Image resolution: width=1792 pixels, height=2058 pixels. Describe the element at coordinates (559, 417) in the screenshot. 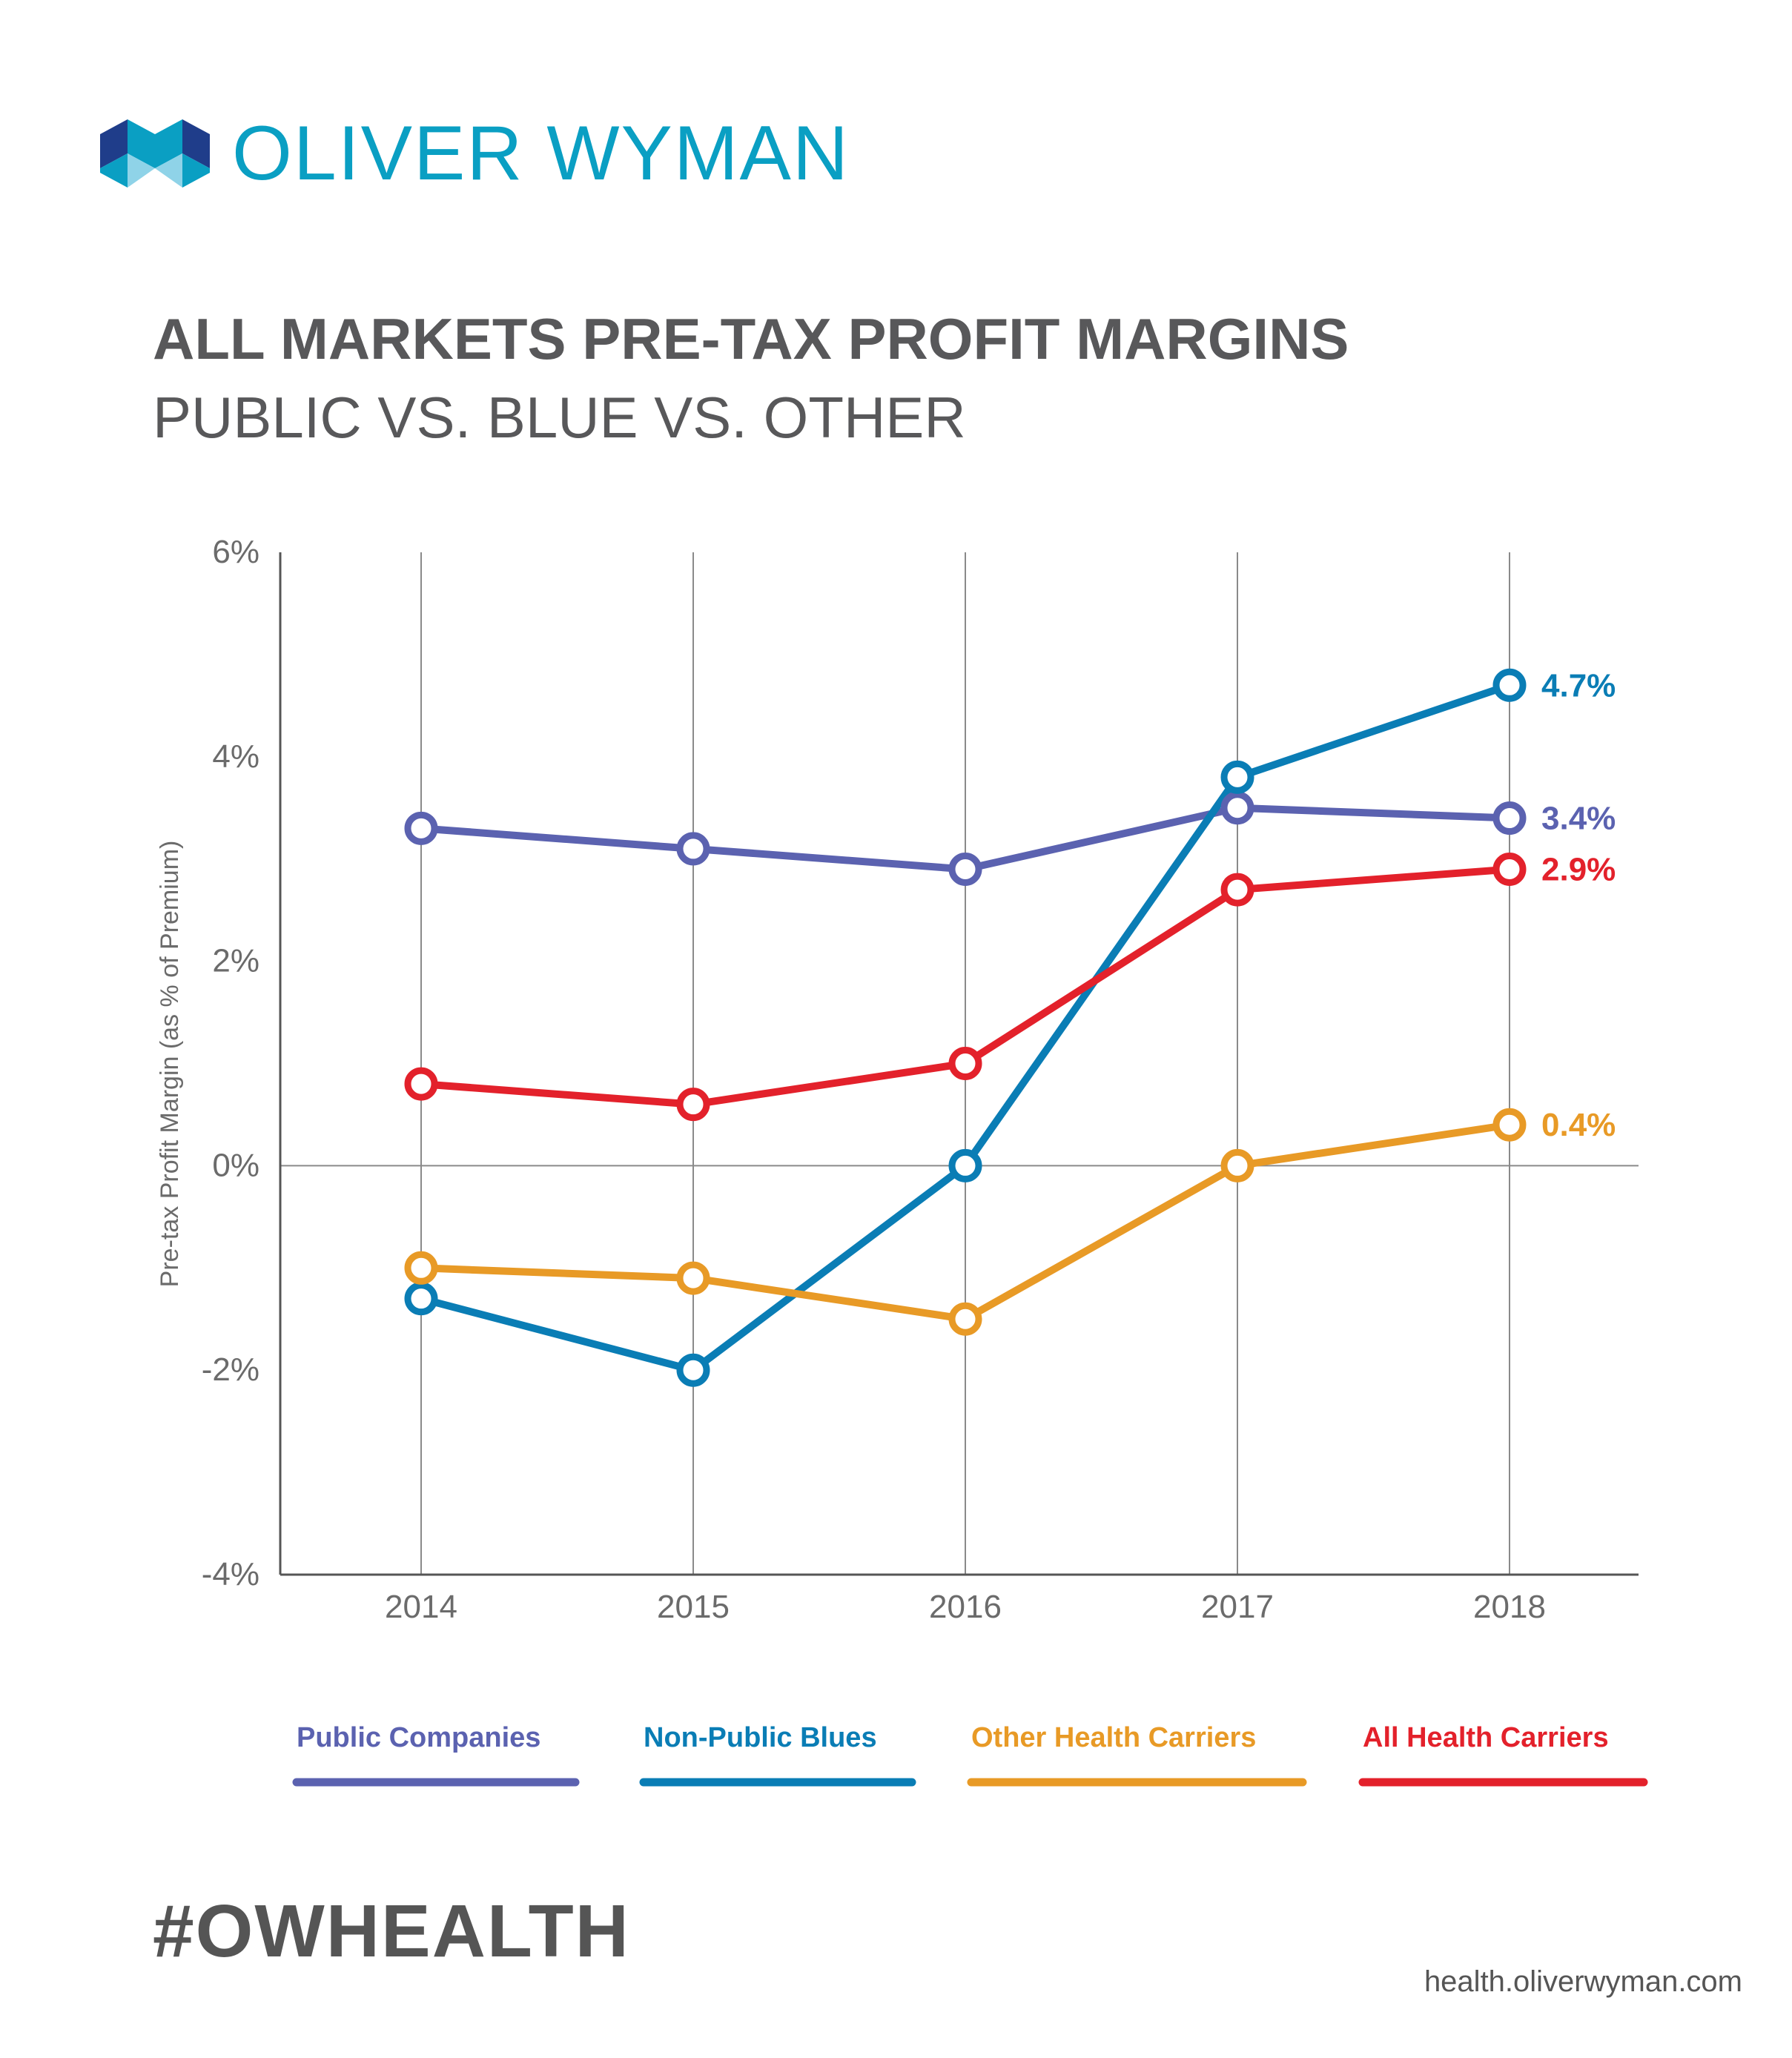

I see `chart-subtitle: PUBLIC VS. BLUE VS. OTHER` at that location.